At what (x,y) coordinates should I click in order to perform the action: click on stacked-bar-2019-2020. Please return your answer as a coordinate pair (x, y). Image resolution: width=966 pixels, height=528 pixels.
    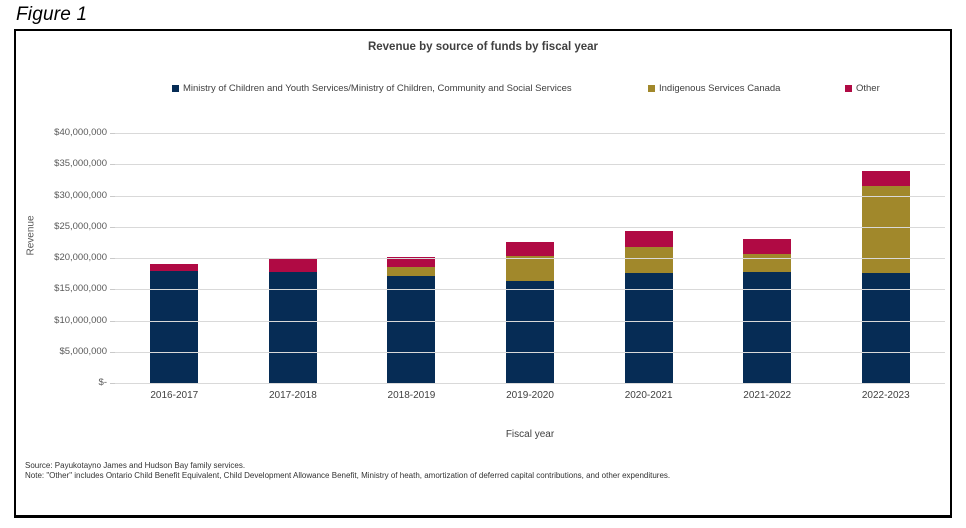
    Looking at the image, I should click on (530, 312).